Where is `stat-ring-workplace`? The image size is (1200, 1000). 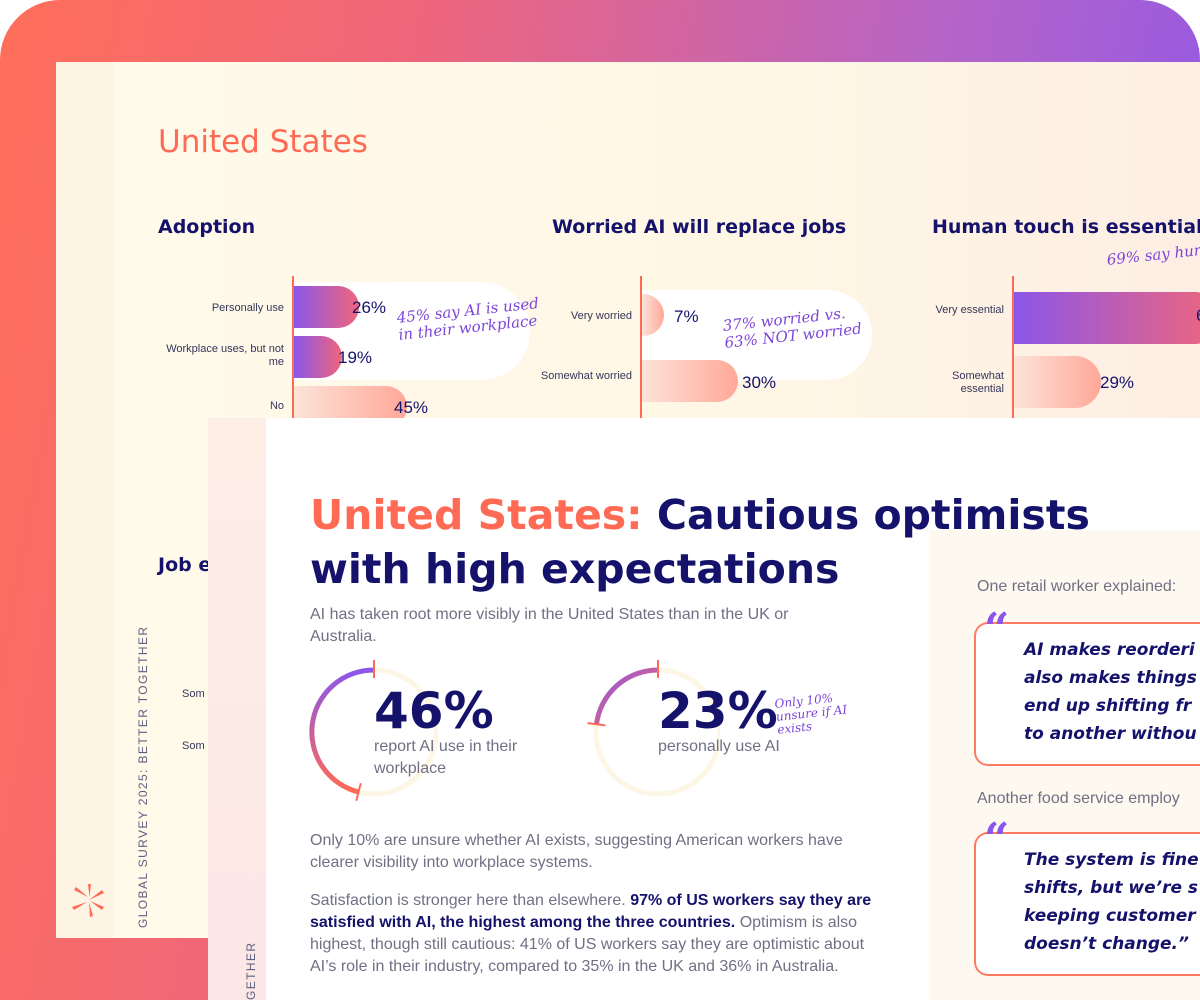 stat-ring-workplace is located at coordinates (373, 731).